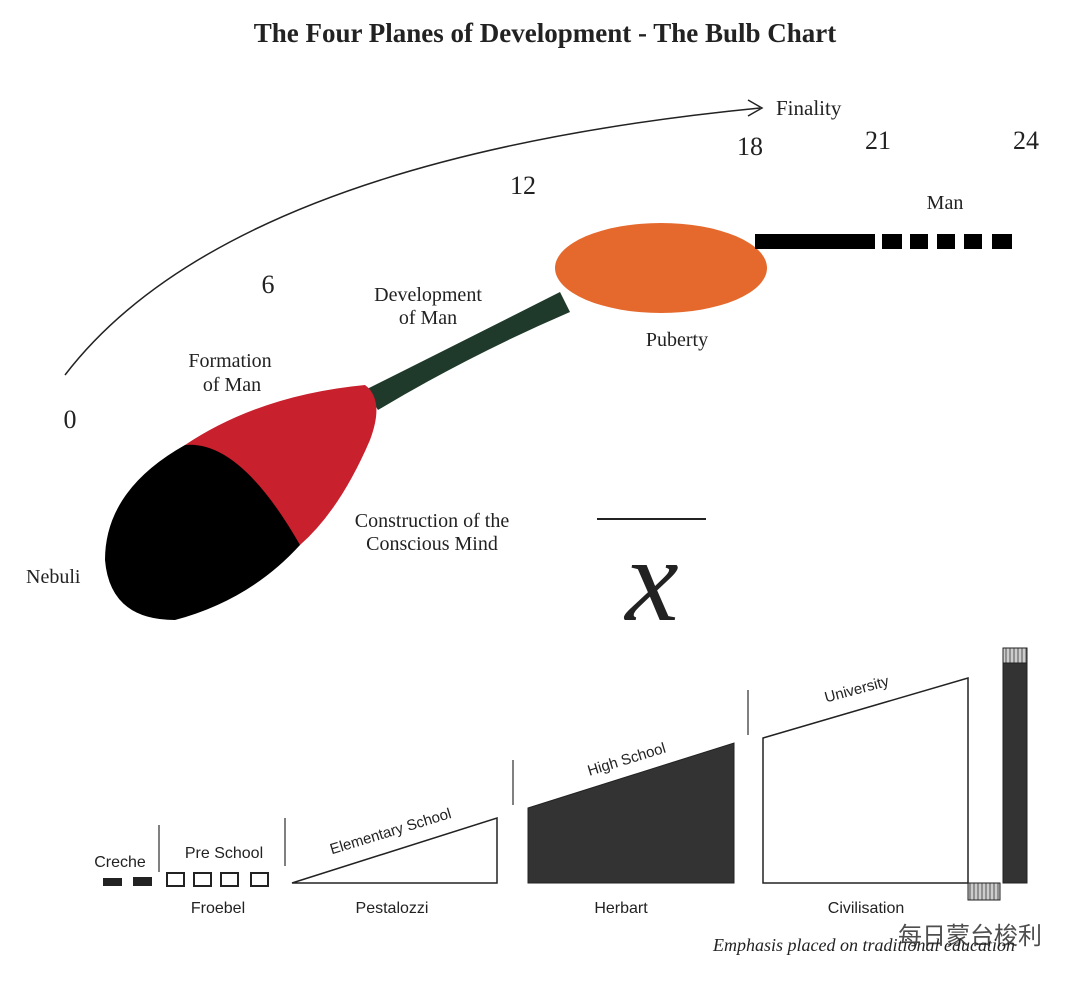 This screenshot has width=1080, height=984. Describe the element at coordinates (1026, 140) in the screenshot. I see `age: 24` at that location.